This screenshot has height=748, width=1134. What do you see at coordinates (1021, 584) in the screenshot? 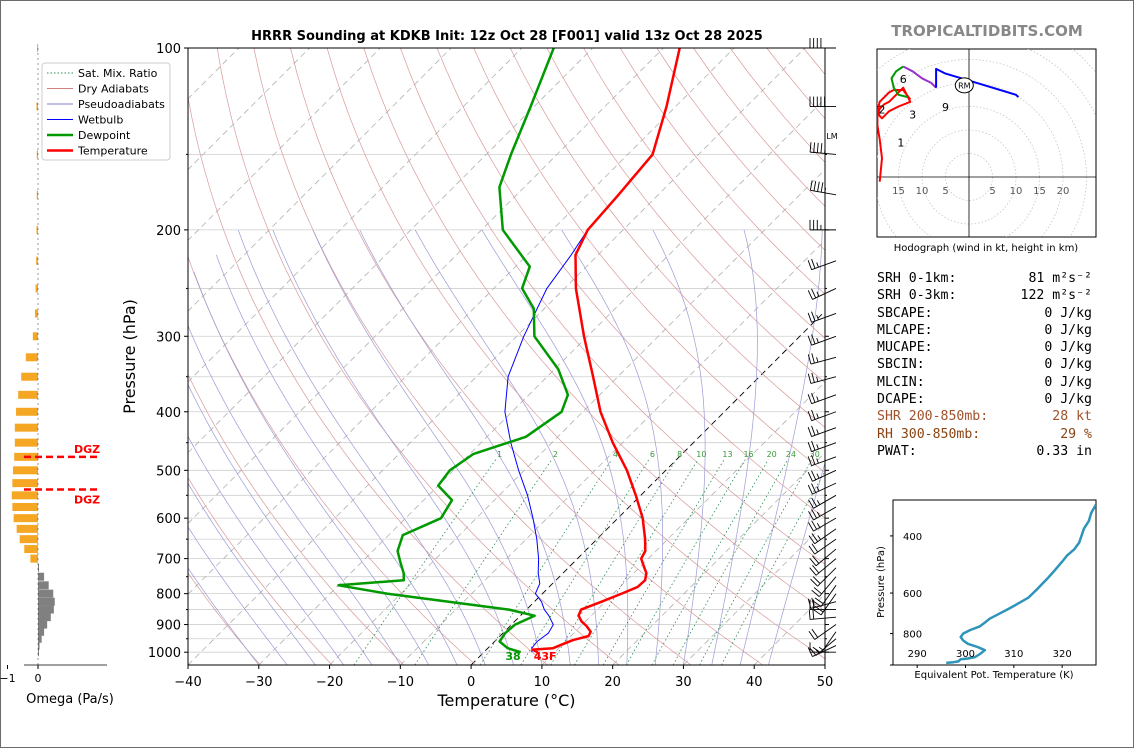
I see `theta-e-line` at bounding box center [1021, 584].